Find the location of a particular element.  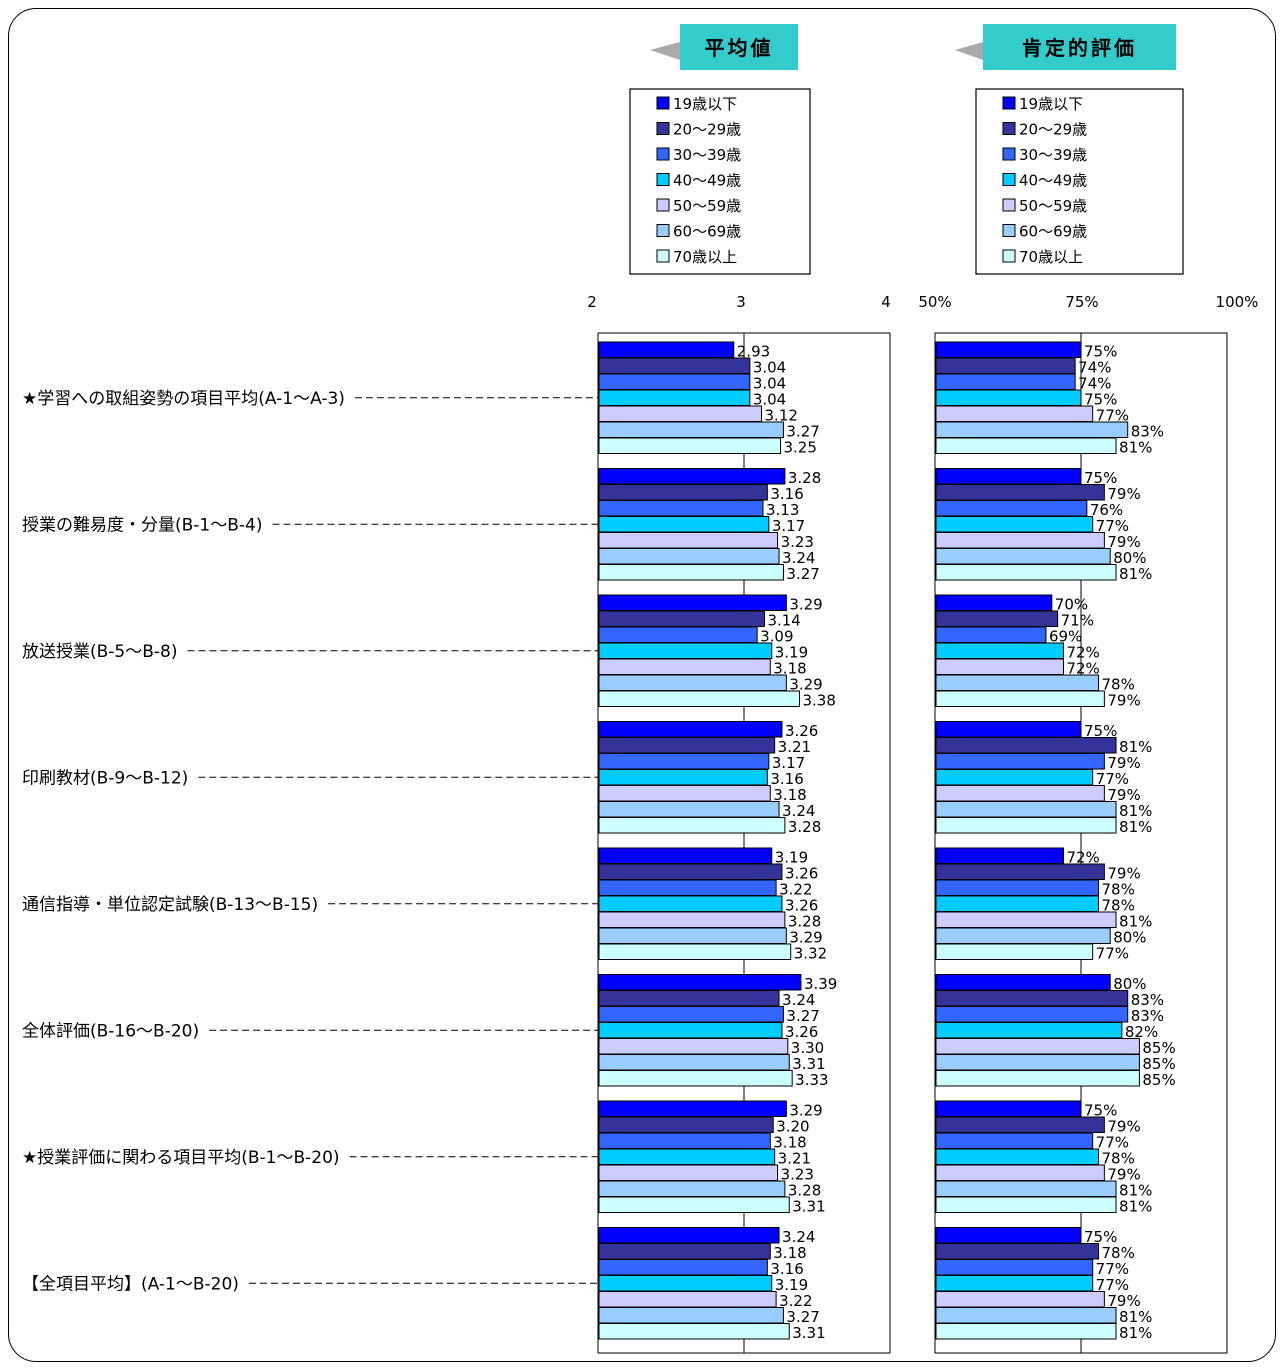

bar-value-label: 3.19 is located at coordinates (791, 653).